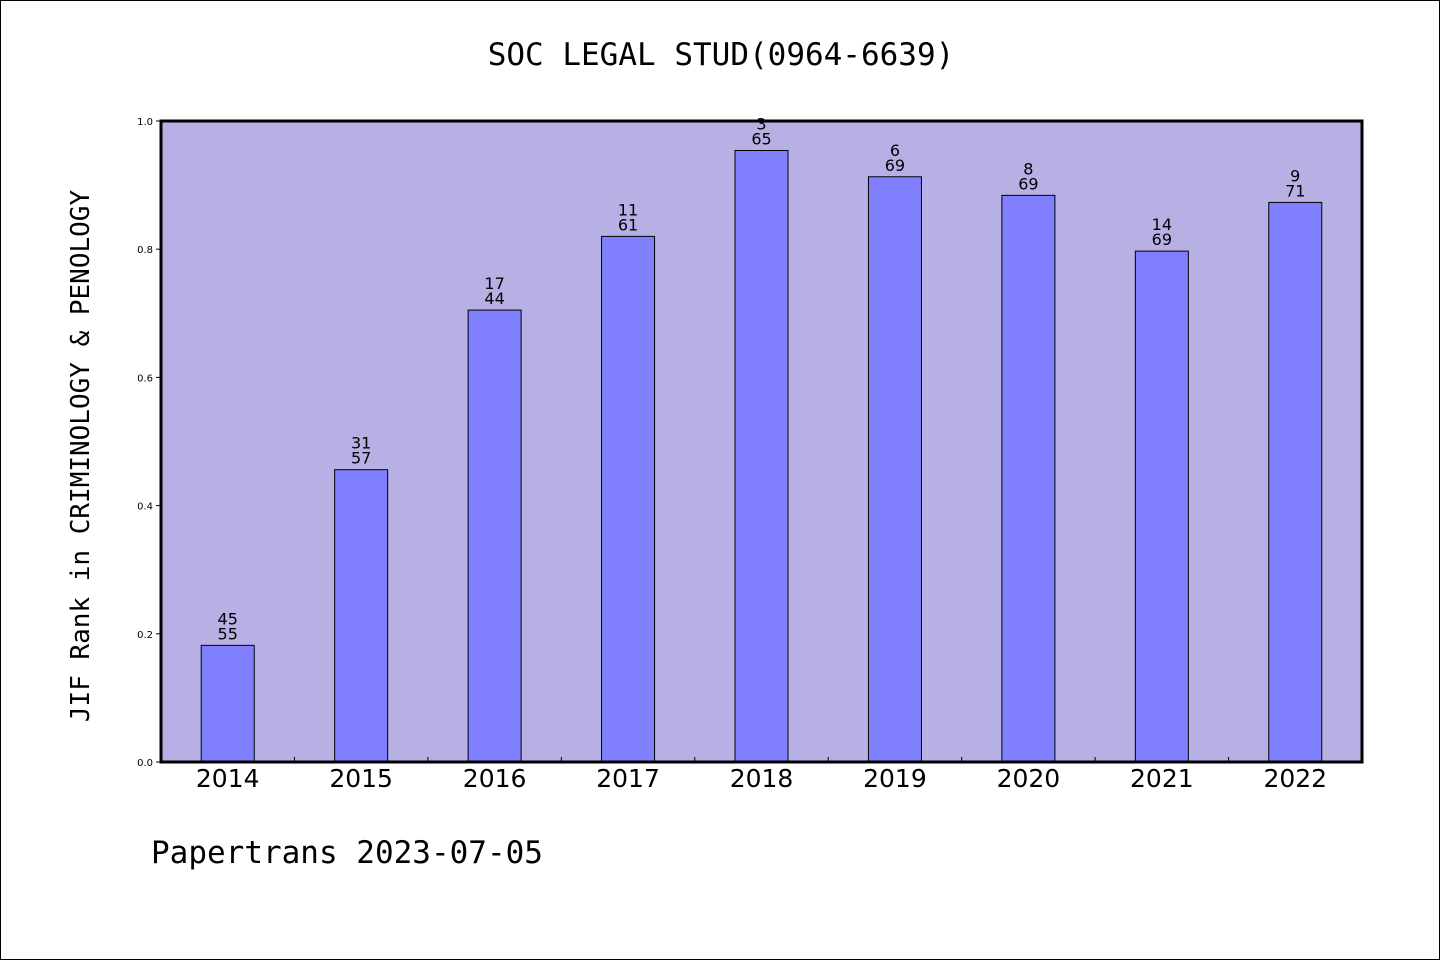 This screenshot has width=1440, height=961. What do you see at coordinates (495, 778) in the screenshot?
I see `x-tick-label: 2016` at bounding box center [495, 778].